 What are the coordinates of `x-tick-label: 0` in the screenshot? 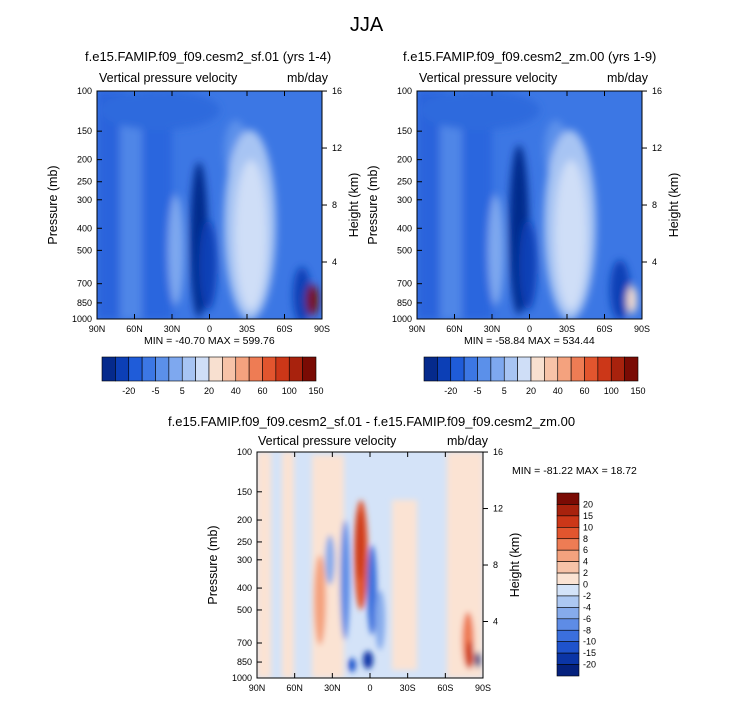 It's located at (529, 329).